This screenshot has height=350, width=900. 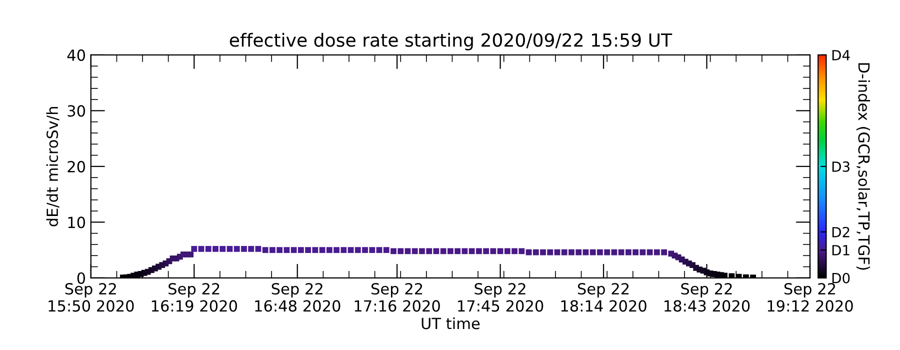 What do you see at coordinates (841, 278) in the screenshot?
I see `color-bar-label: D0` at bounding box center [841, 278].